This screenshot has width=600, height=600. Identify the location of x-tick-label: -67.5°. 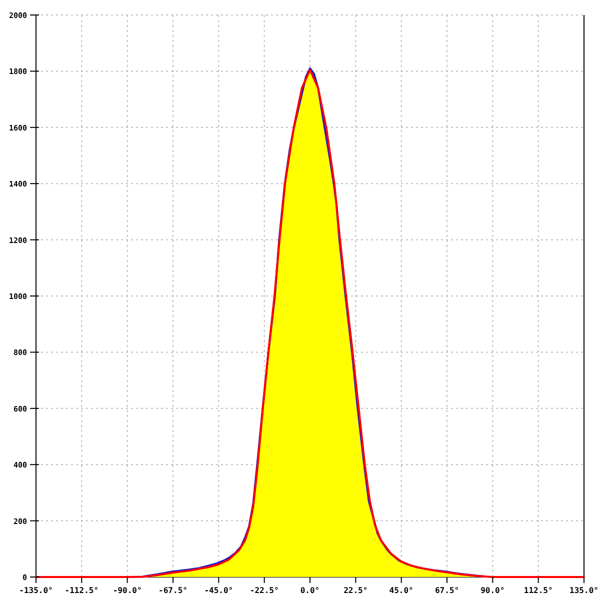
(173, 590).